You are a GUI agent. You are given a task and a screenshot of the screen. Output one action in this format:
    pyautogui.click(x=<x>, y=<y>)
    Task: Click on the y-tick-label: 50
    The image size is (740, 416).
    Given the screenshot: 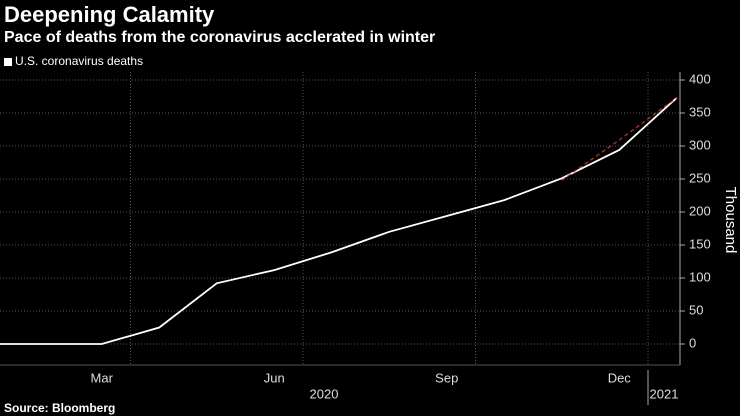 What is the action you would take?
    pyautogui.click(x=696, y=309)
    